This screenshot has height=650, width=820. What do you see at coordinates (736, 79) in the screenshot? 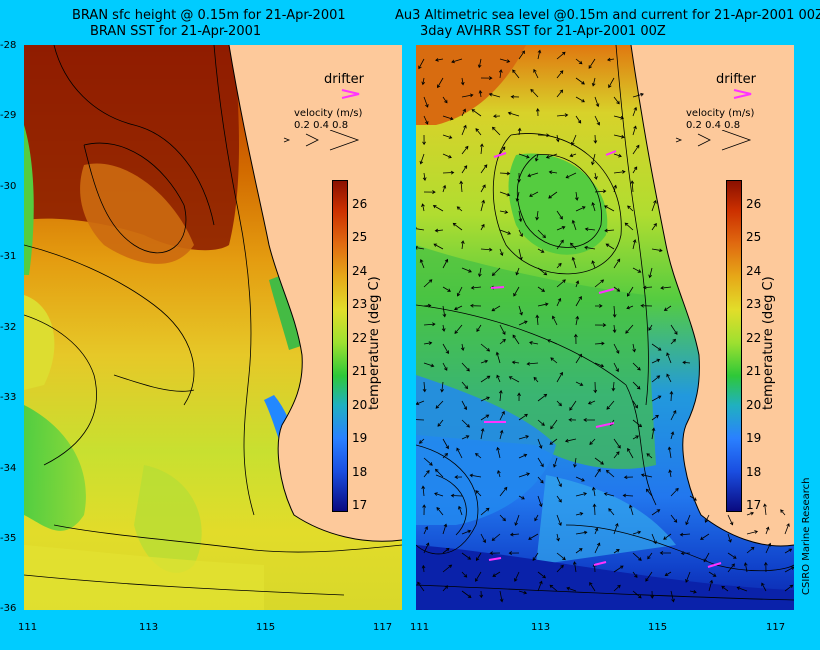
I see `right-drifter-label: drifter` at bounding box center [736, 79].